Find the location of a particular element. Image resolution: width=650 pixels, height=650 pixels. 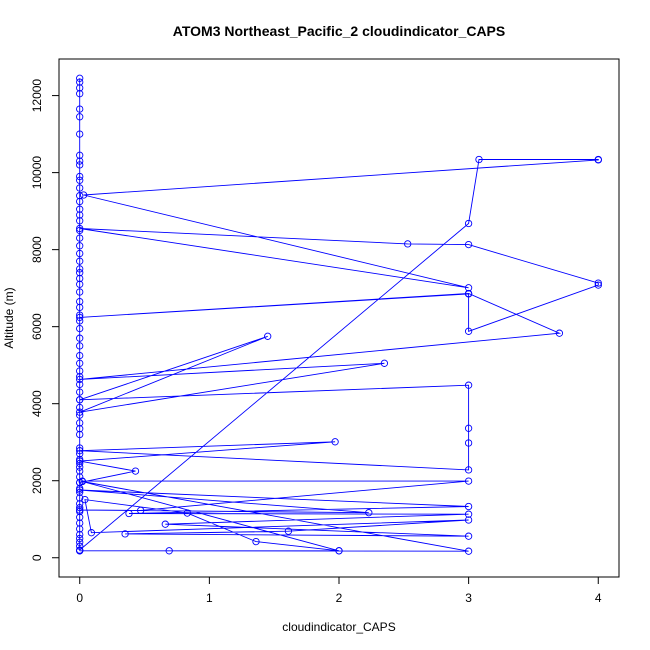

y-tick-label: 10000 is located at coordinates (37, 173).